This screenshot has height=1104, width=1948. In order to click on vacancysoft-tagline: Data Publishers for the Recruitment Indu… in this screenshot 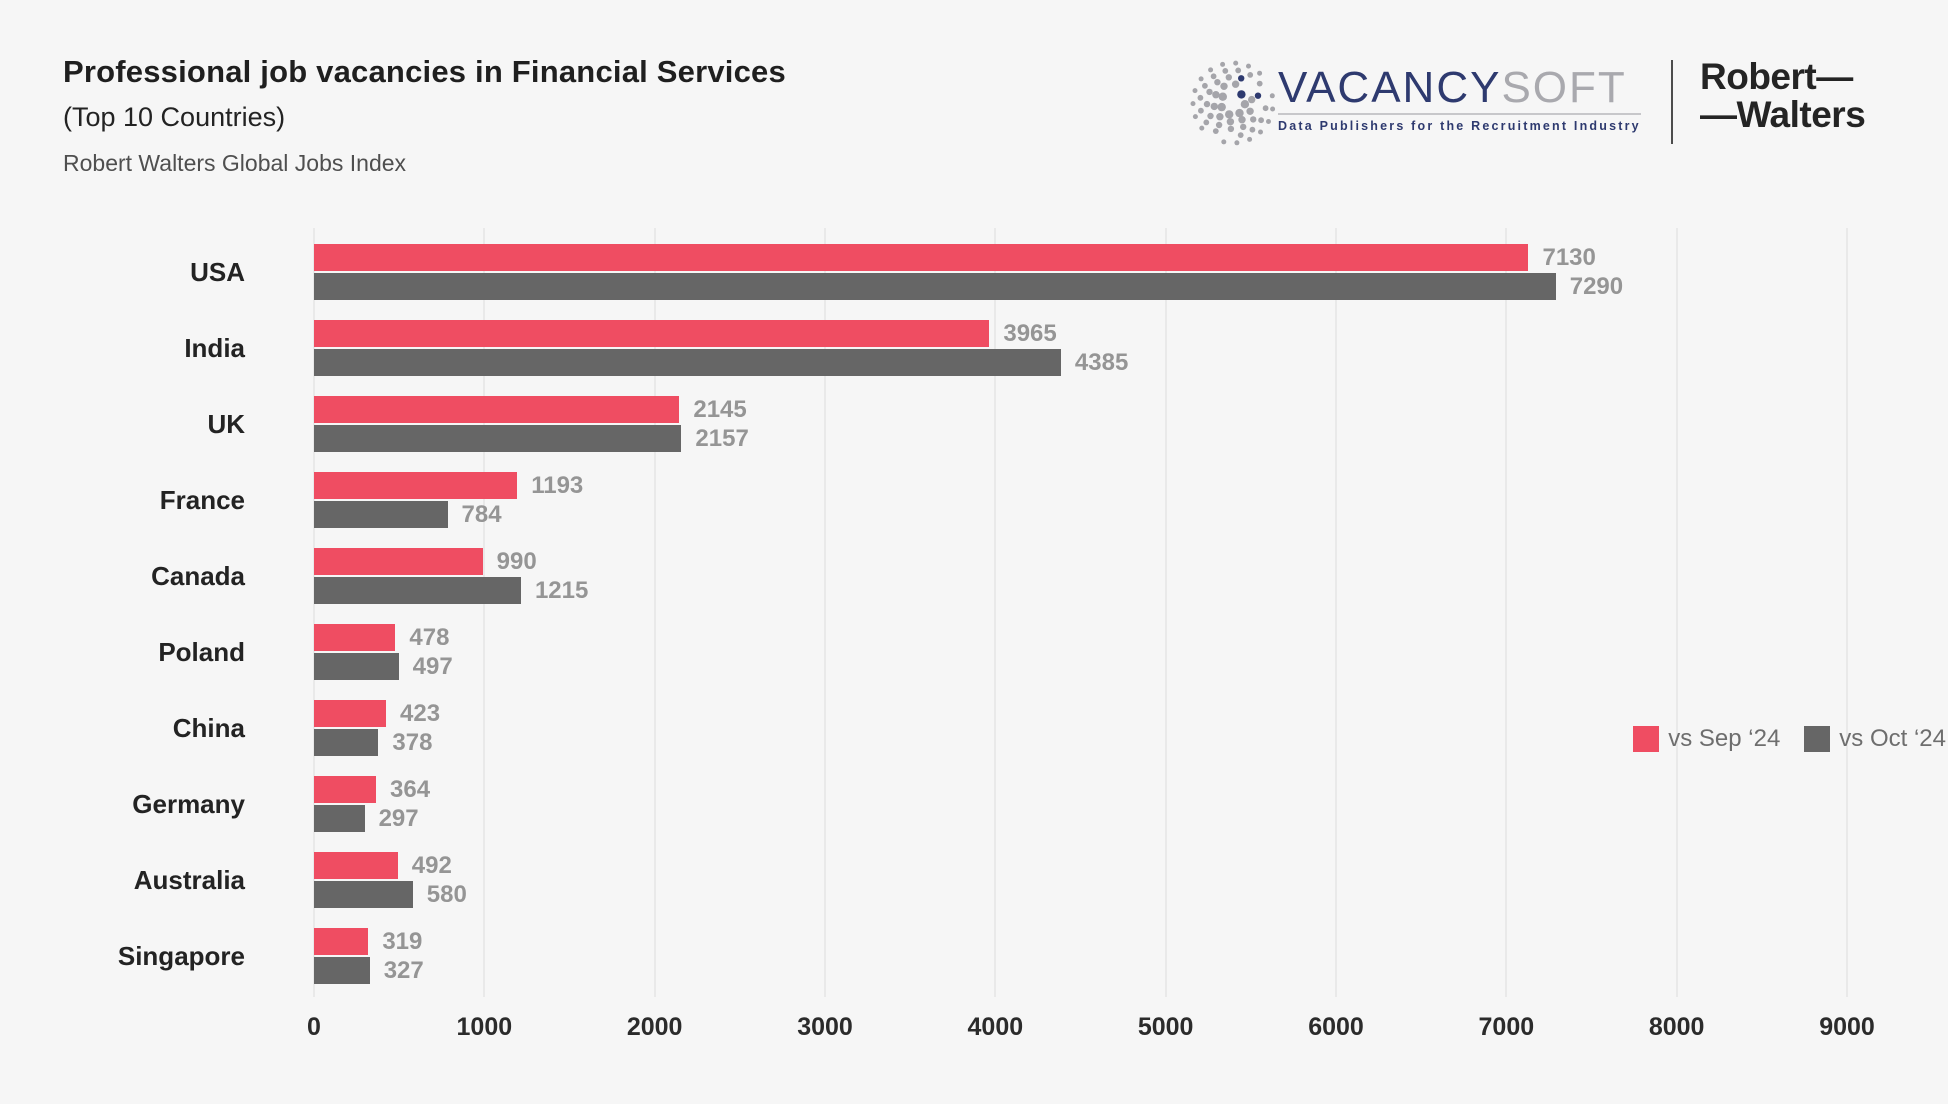, I will do `click(1459, 126)`.